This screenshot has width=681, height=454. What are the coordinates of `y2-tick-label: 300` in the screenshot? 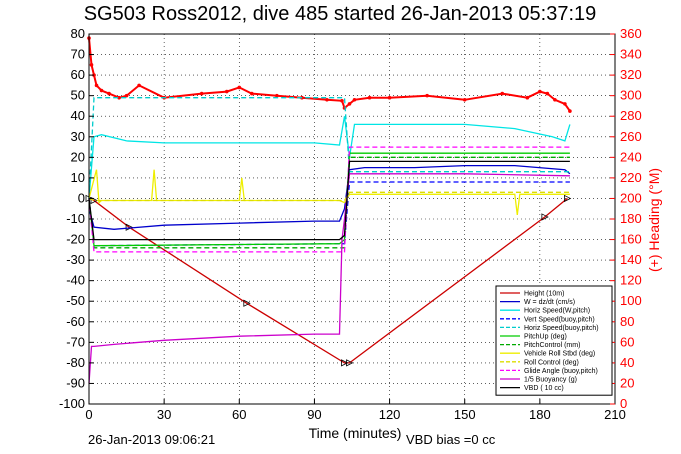 It's located at (631, 95).